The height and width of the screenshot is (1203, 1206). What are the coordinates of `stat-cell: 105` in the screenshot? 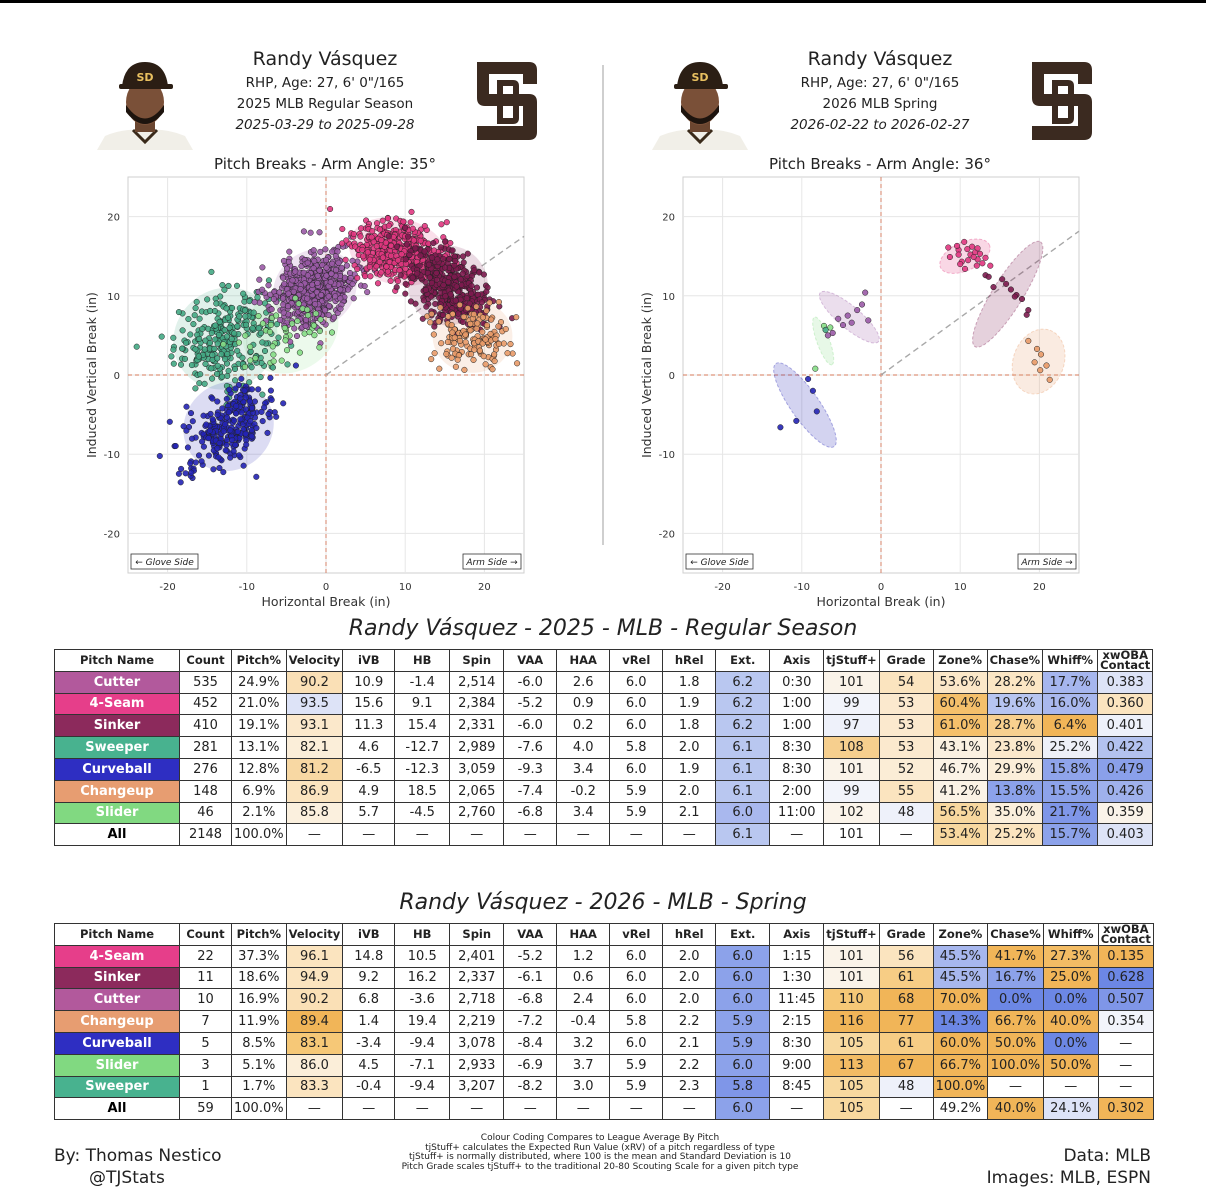 It's located at (851, 1109).